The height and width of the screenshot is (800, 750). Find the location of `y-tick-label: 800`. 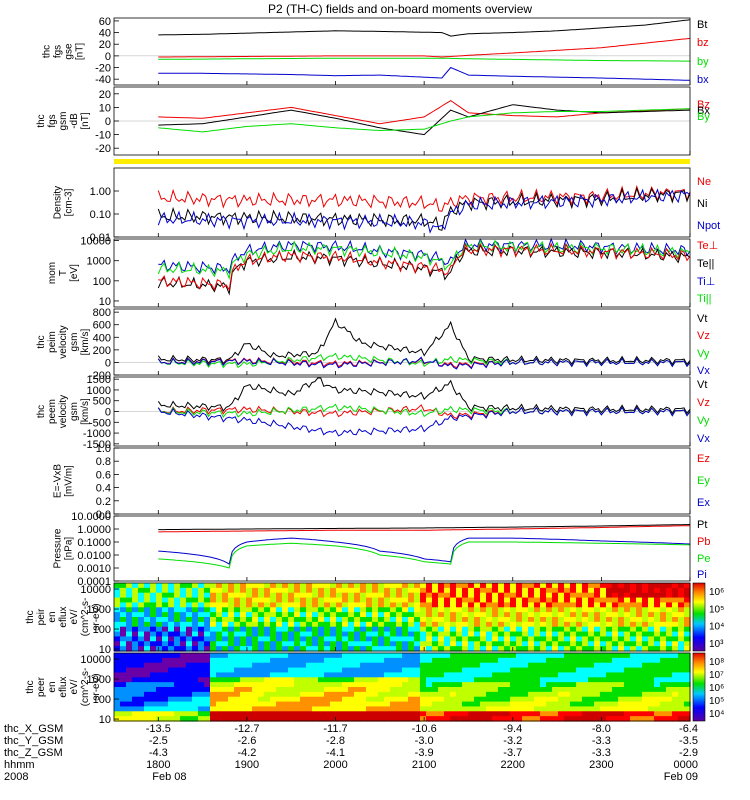

y-tick-label: 800 is located at coordinates (102, 313).